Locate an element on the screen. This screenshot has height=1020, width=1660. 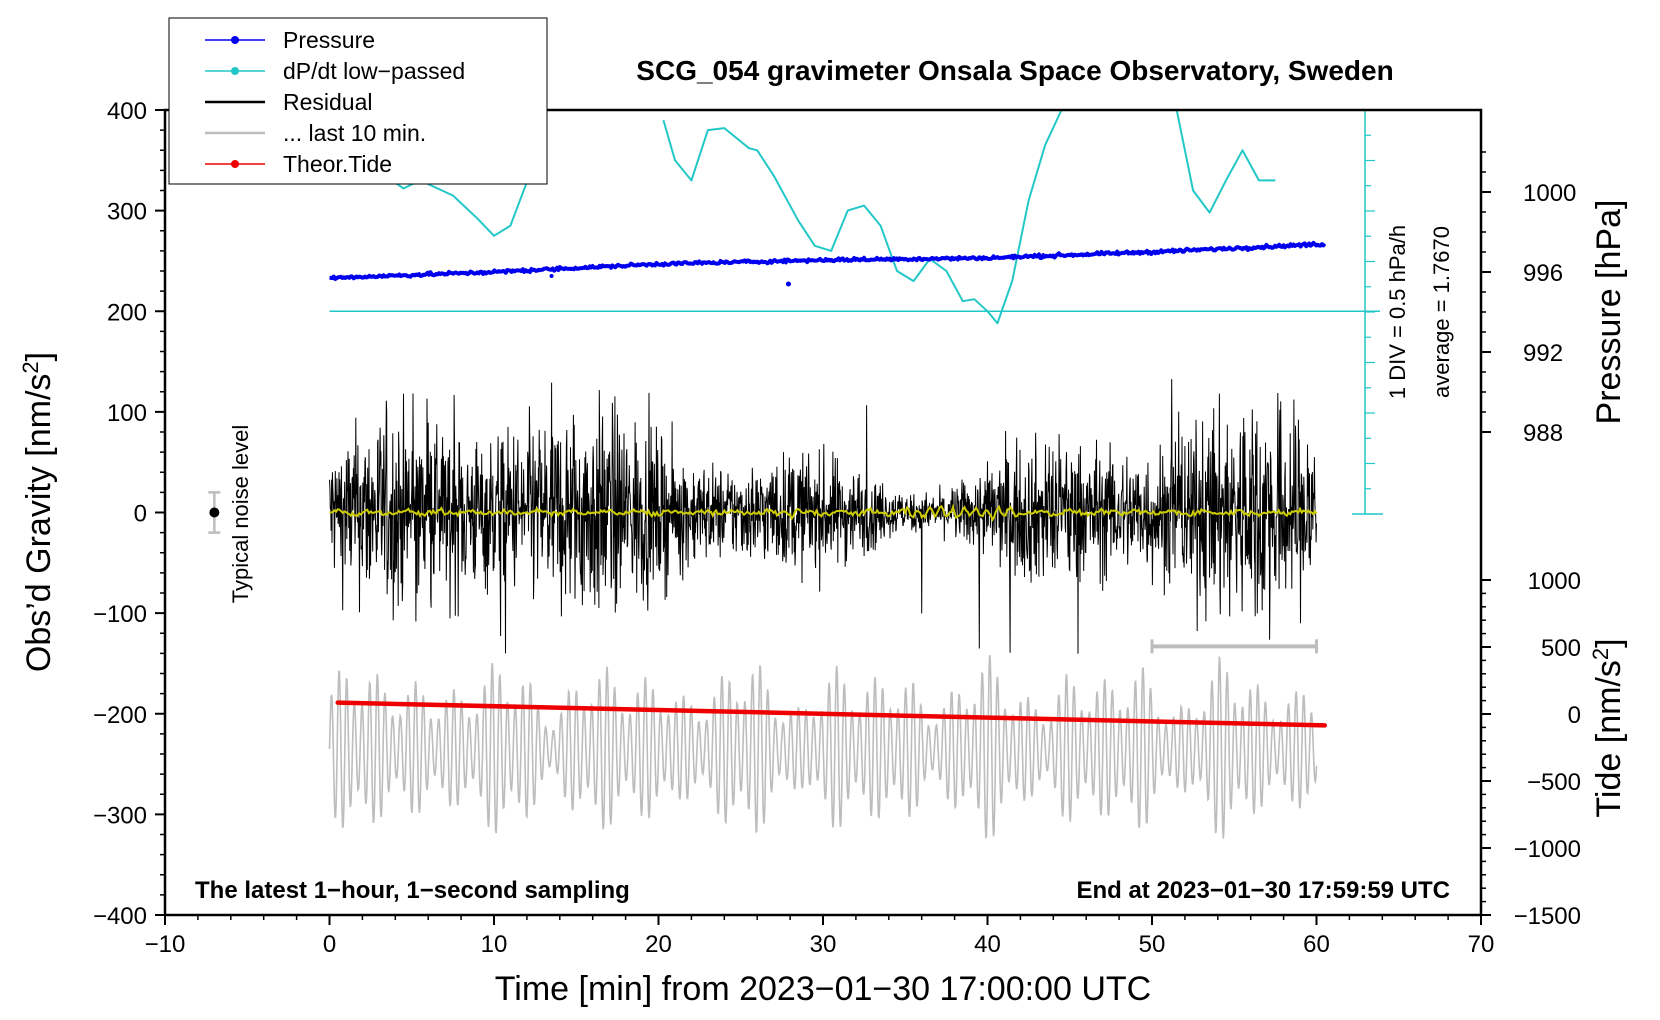
pressure-tick-label: 996 is located at coordinates (1543, 273).